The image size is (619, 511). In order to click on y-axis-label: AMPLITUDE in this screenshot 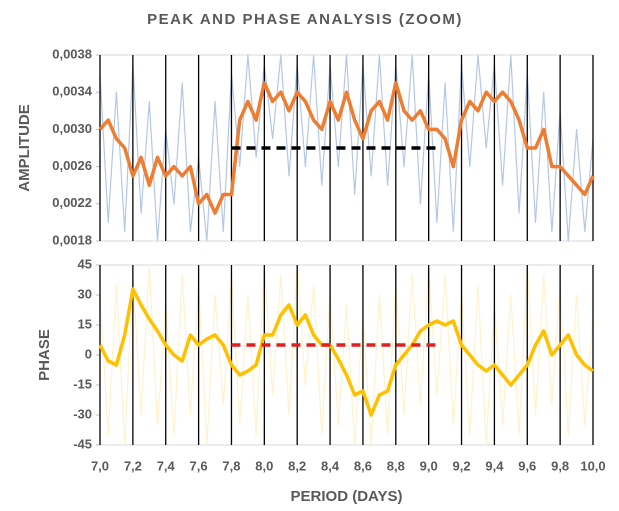, I will do `click(24, 148)`.